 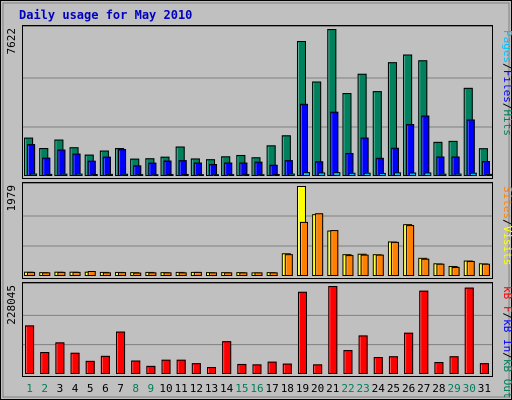 I want to click on day-label: 13, so click(x=211, y=388).